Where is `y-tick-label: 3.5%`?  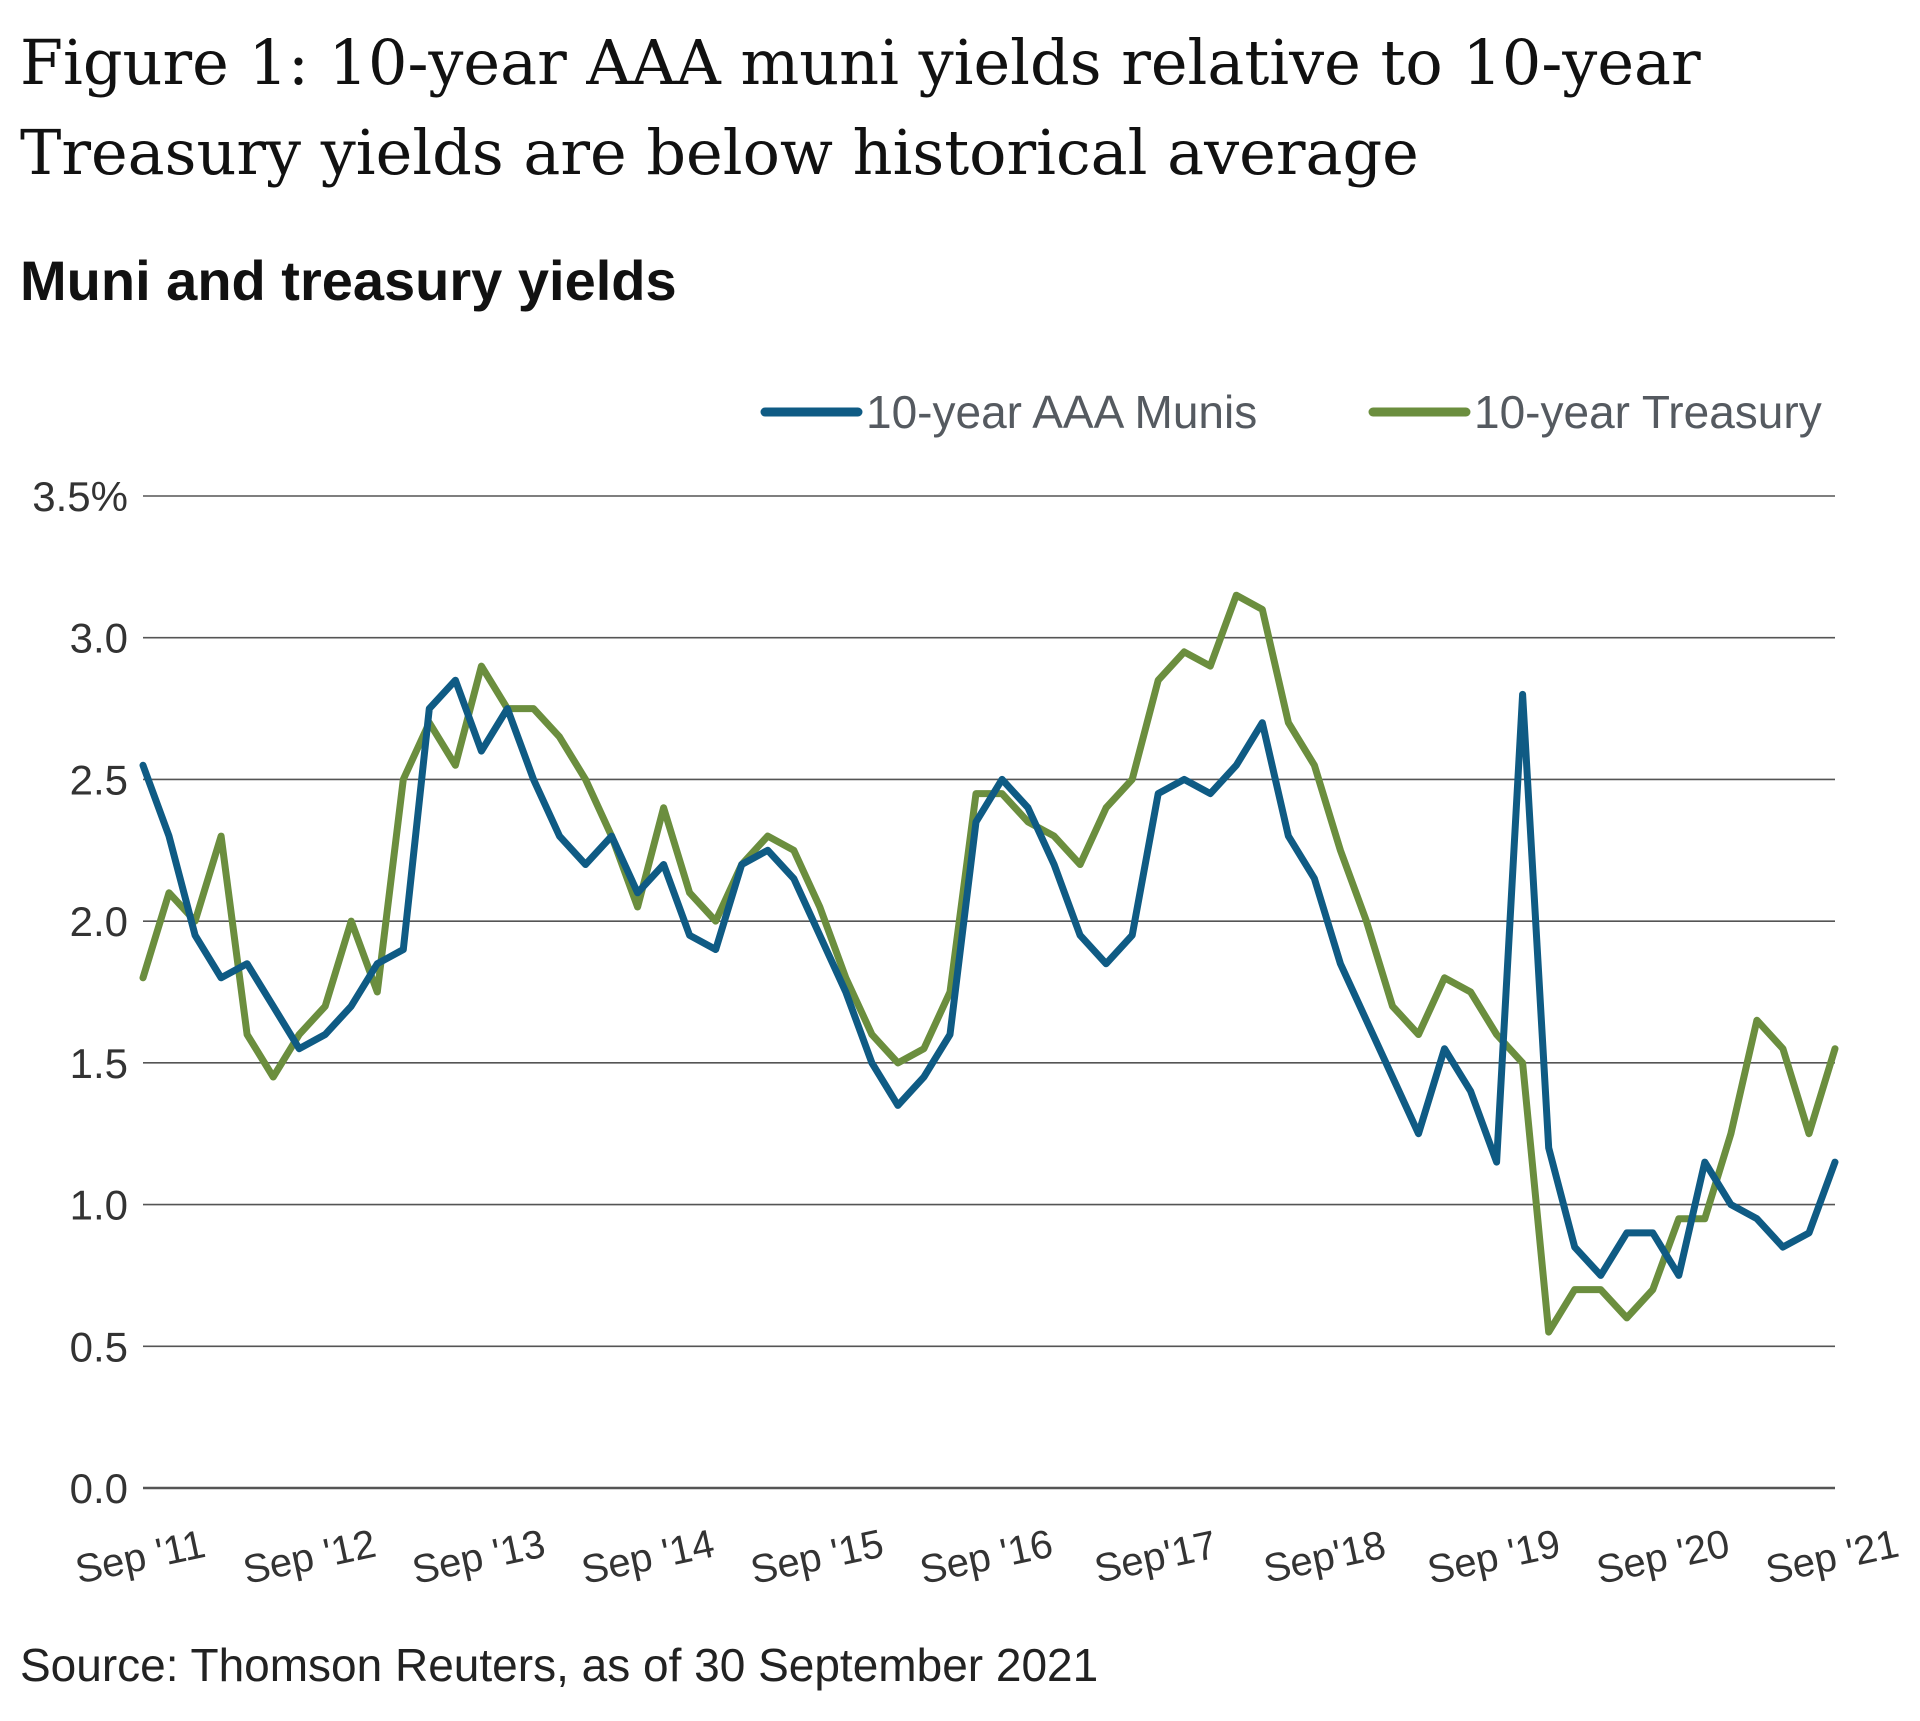
y-tick-label: 3.5% is located at coordinates (80, 496).